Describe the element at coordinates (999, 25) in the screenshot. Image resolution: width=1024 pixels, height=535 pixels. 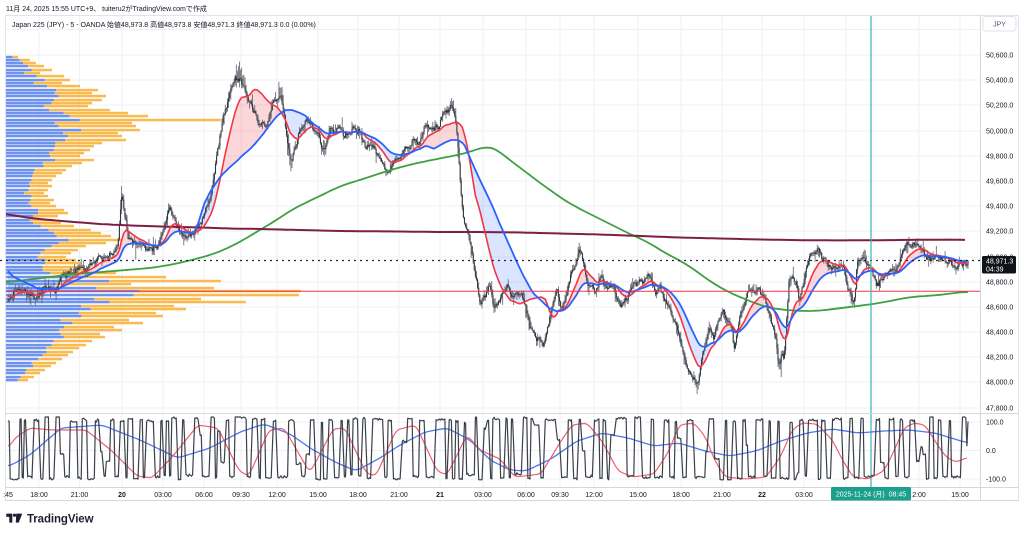
I see `svg-text: JPY` at that location.